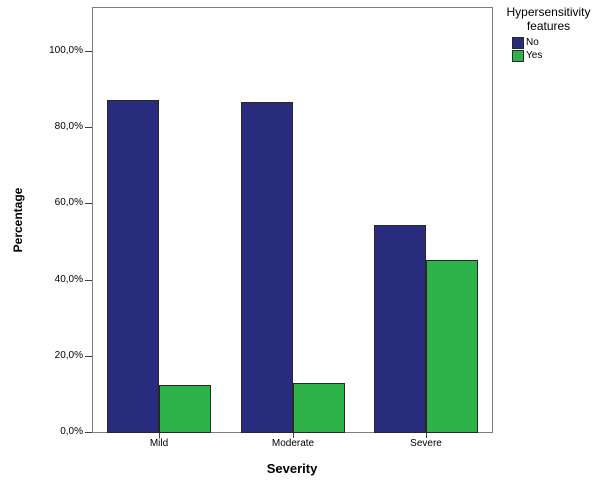 The height and width of the screenshot is (490, 600). I want to click on legend-title-line1: Hypersensitivity, so click(548, 12).